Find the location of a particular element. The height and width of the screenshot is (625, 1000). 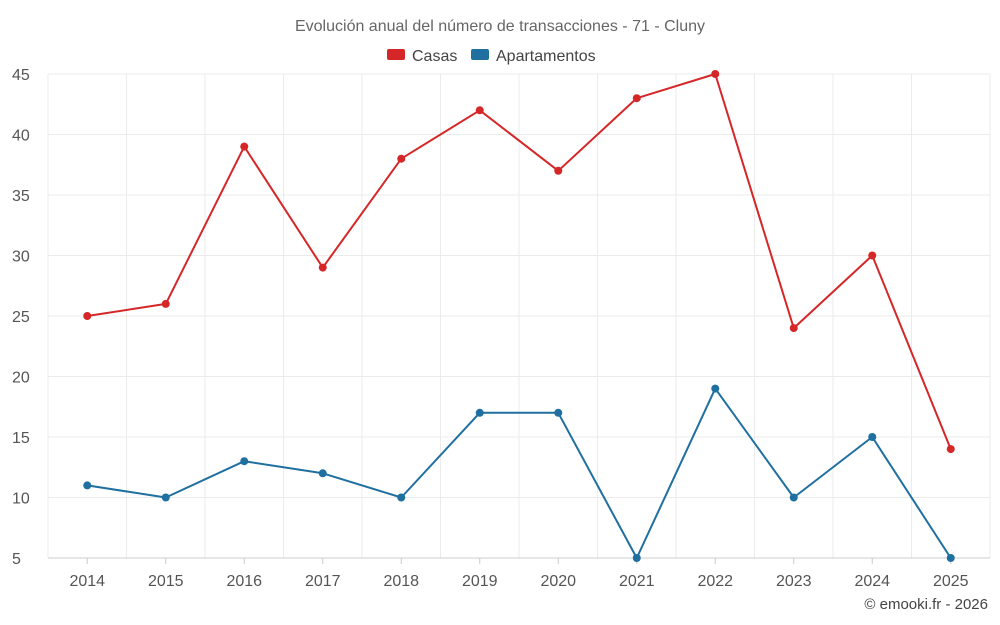

x-tick-label-2017: 2017 is located at coordinates (323, 581).